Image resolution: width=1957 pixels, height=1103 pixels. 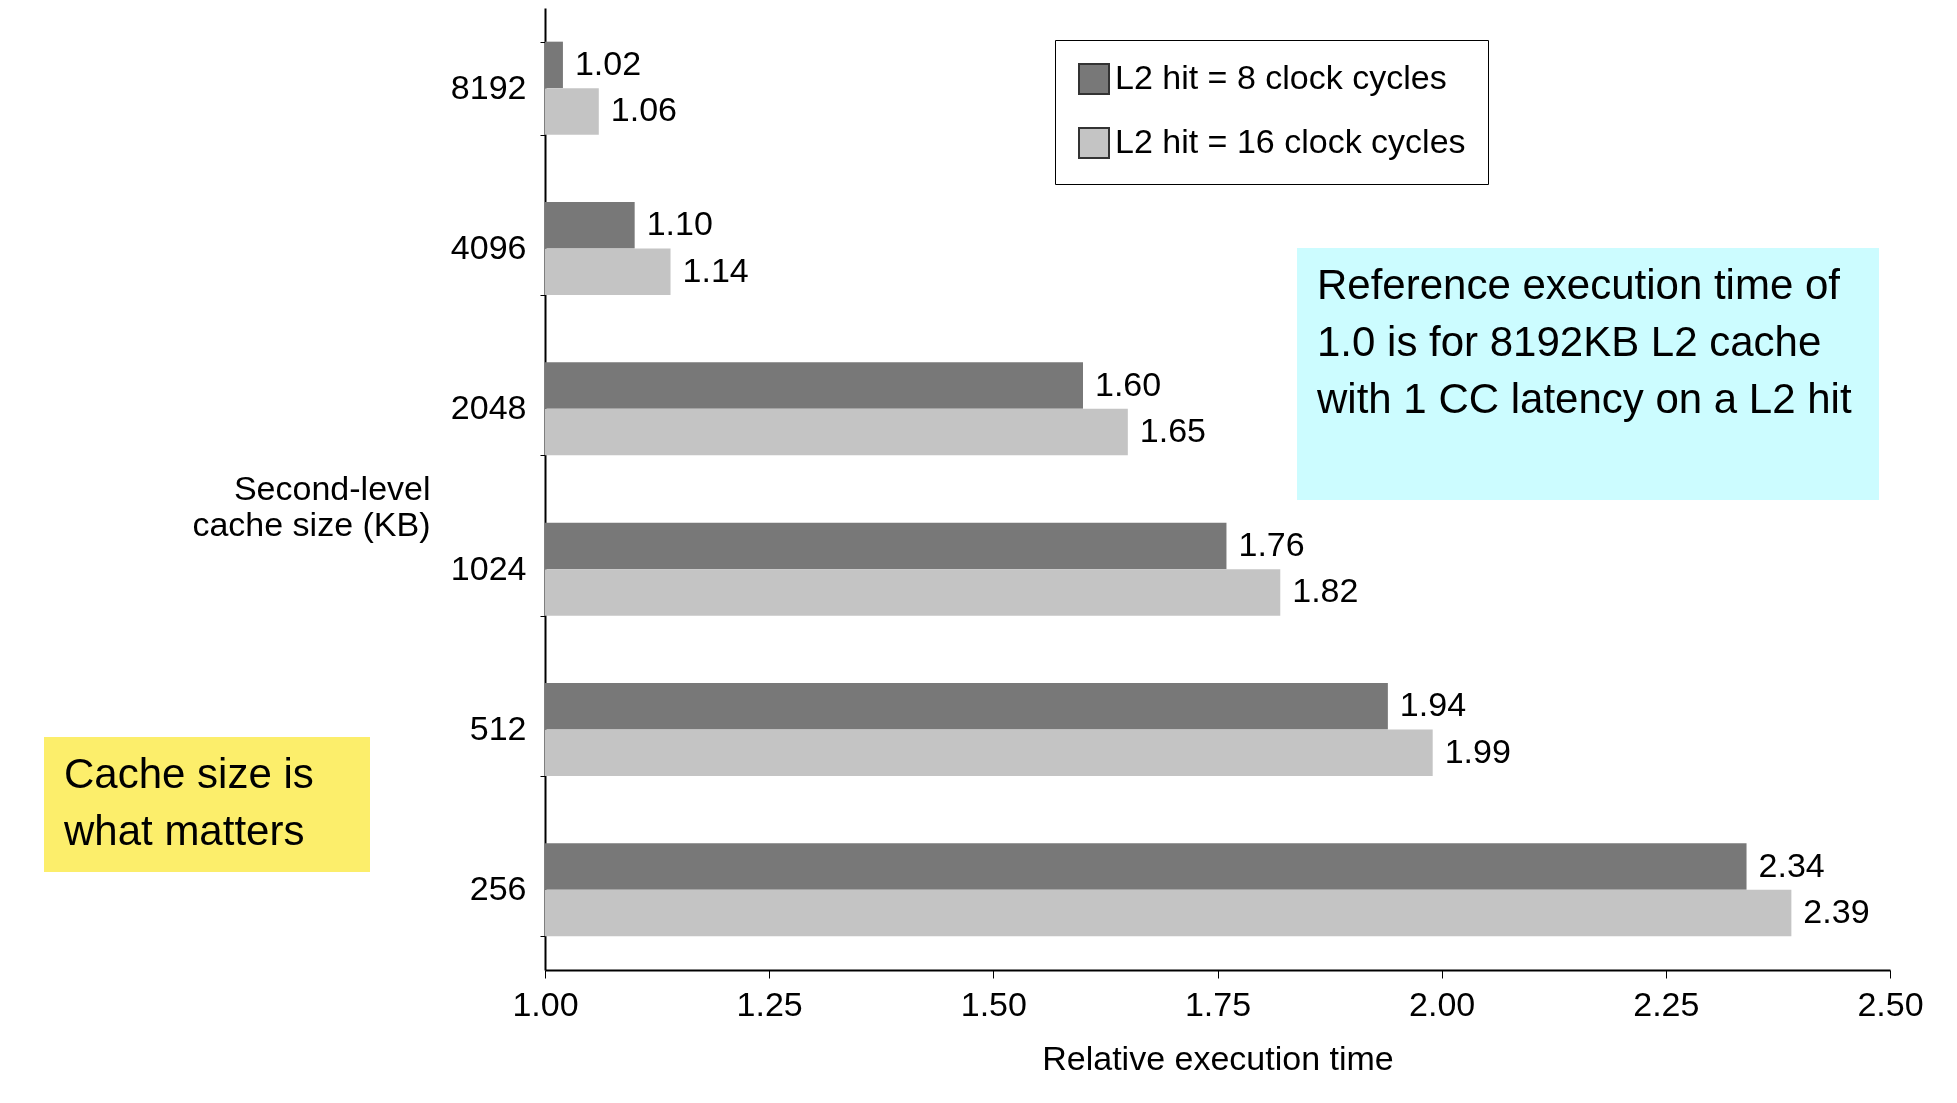 What do you see at coordinates (311, 505) in the screenshot?
I see `y-axis-title: Second-level cache size (KB)` at bounding box center [311, 505].